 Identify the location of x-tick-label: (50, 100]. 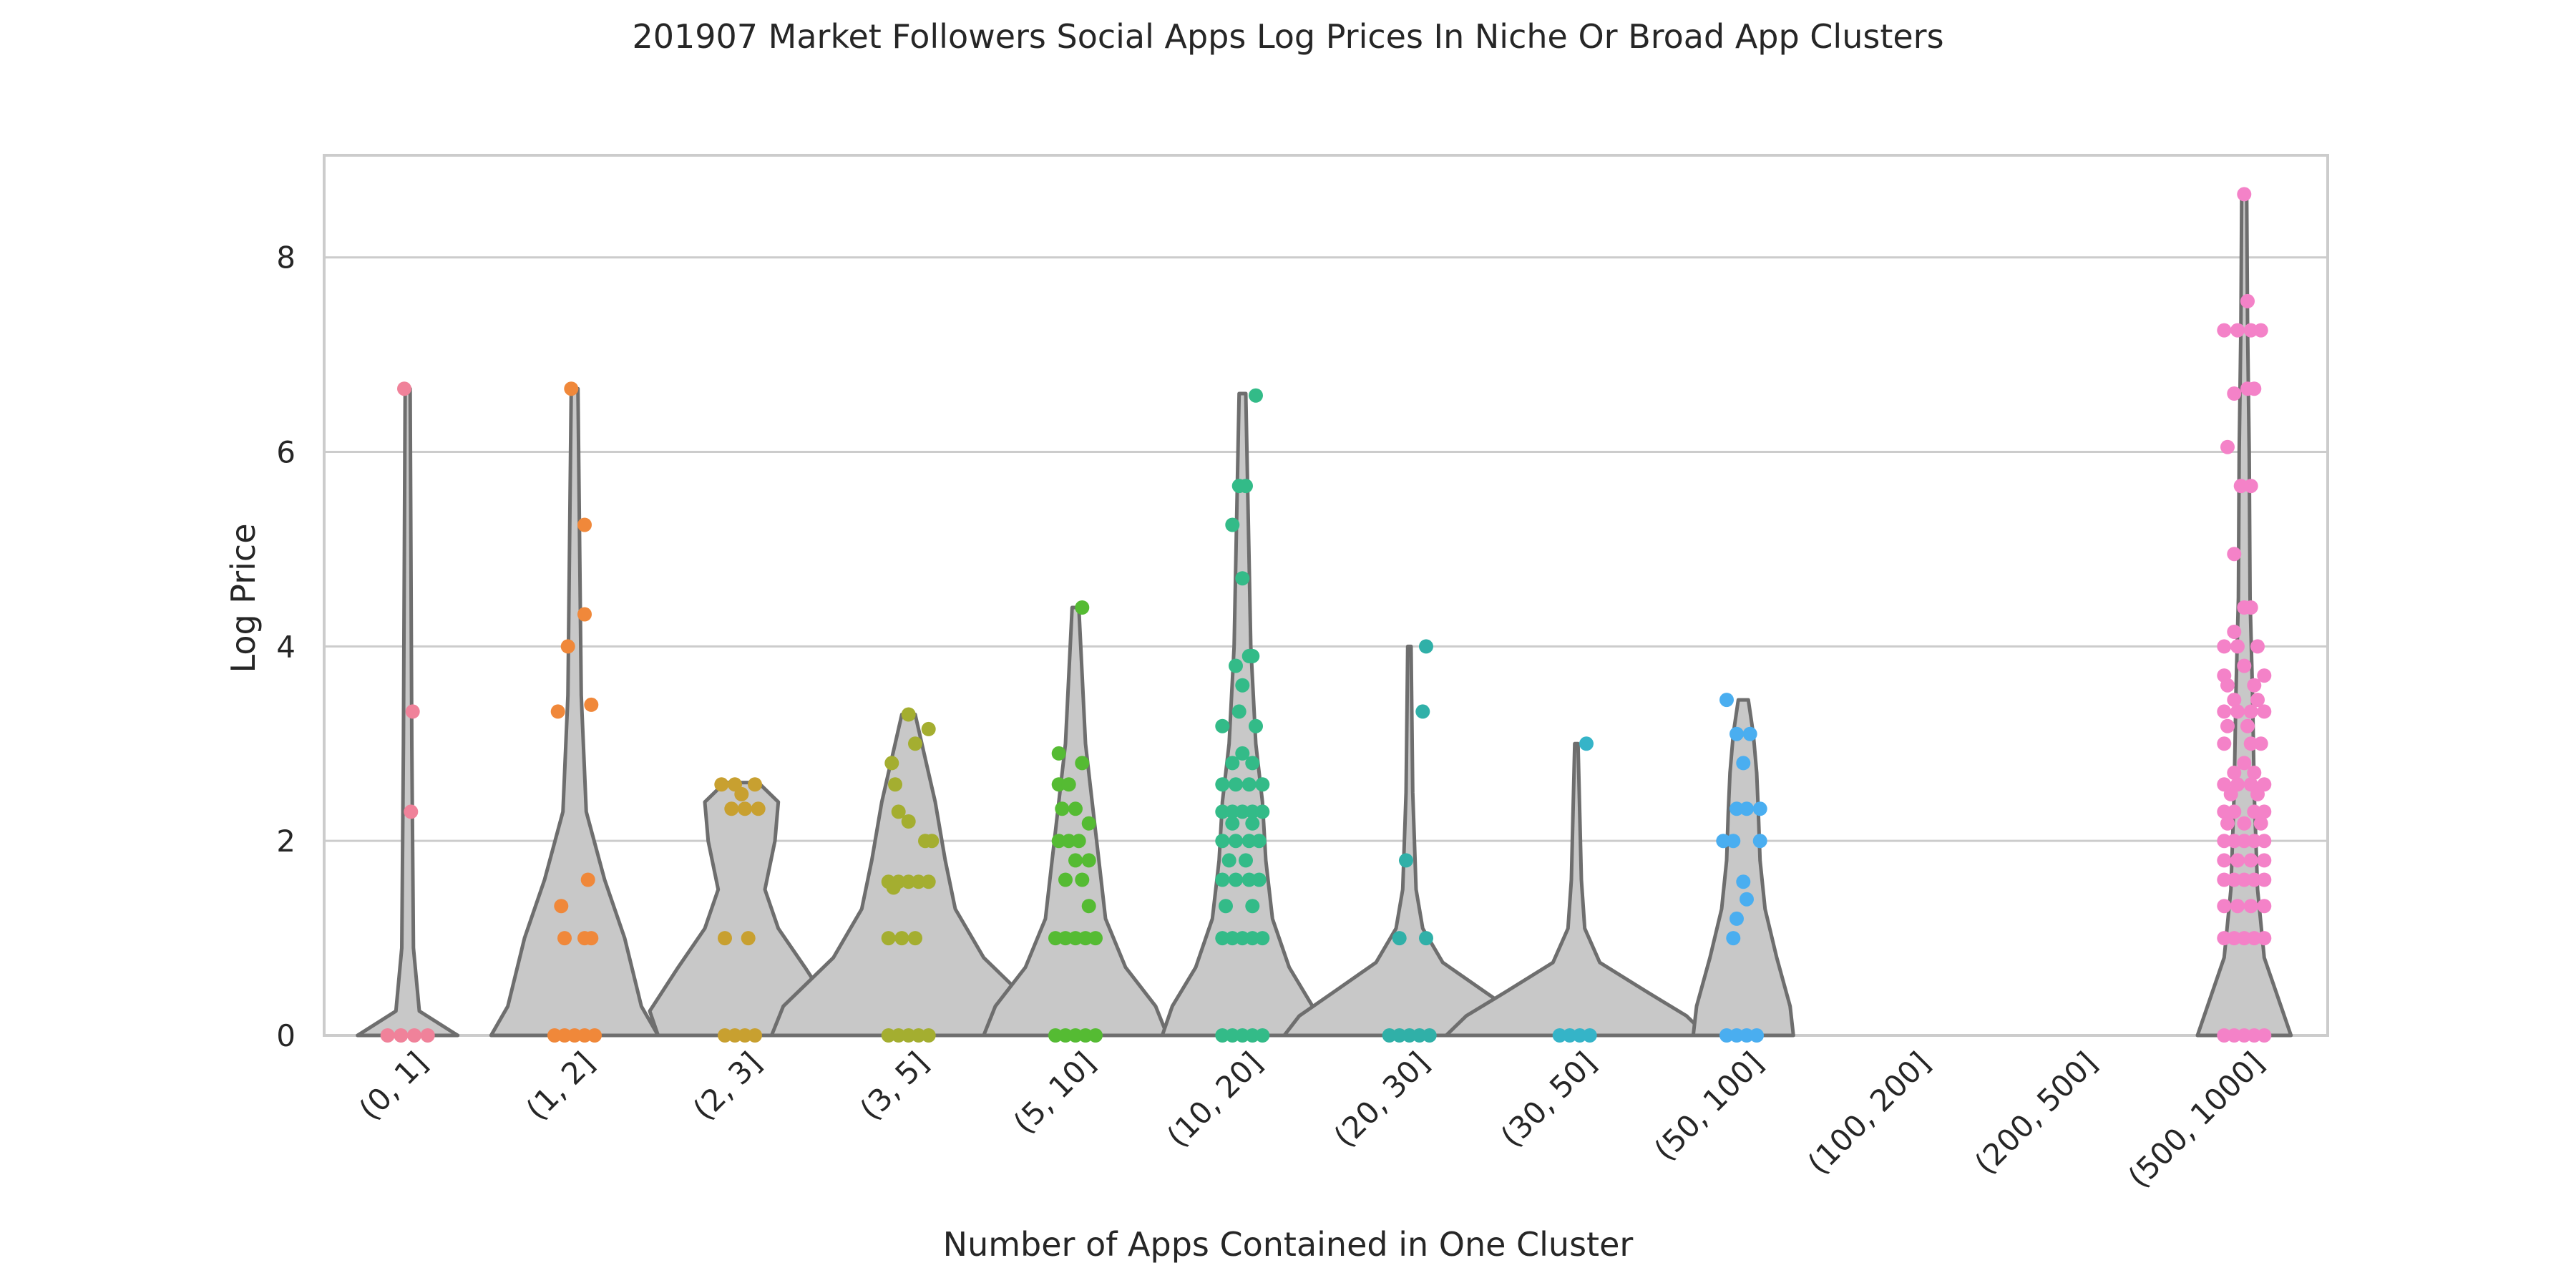
(1708, 1106).